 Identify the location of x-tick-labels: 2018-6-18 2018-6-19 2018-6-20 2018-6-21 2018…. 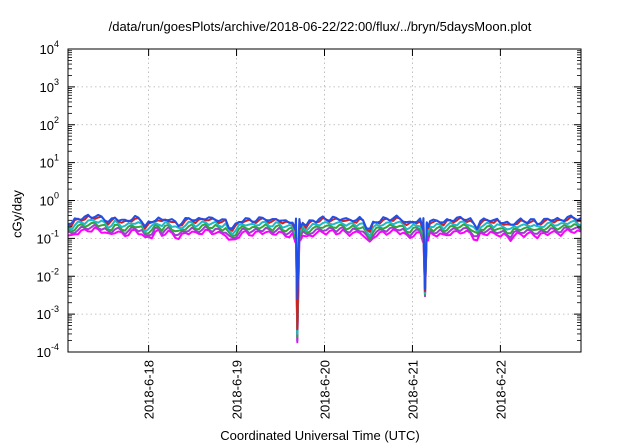
(325, 389).